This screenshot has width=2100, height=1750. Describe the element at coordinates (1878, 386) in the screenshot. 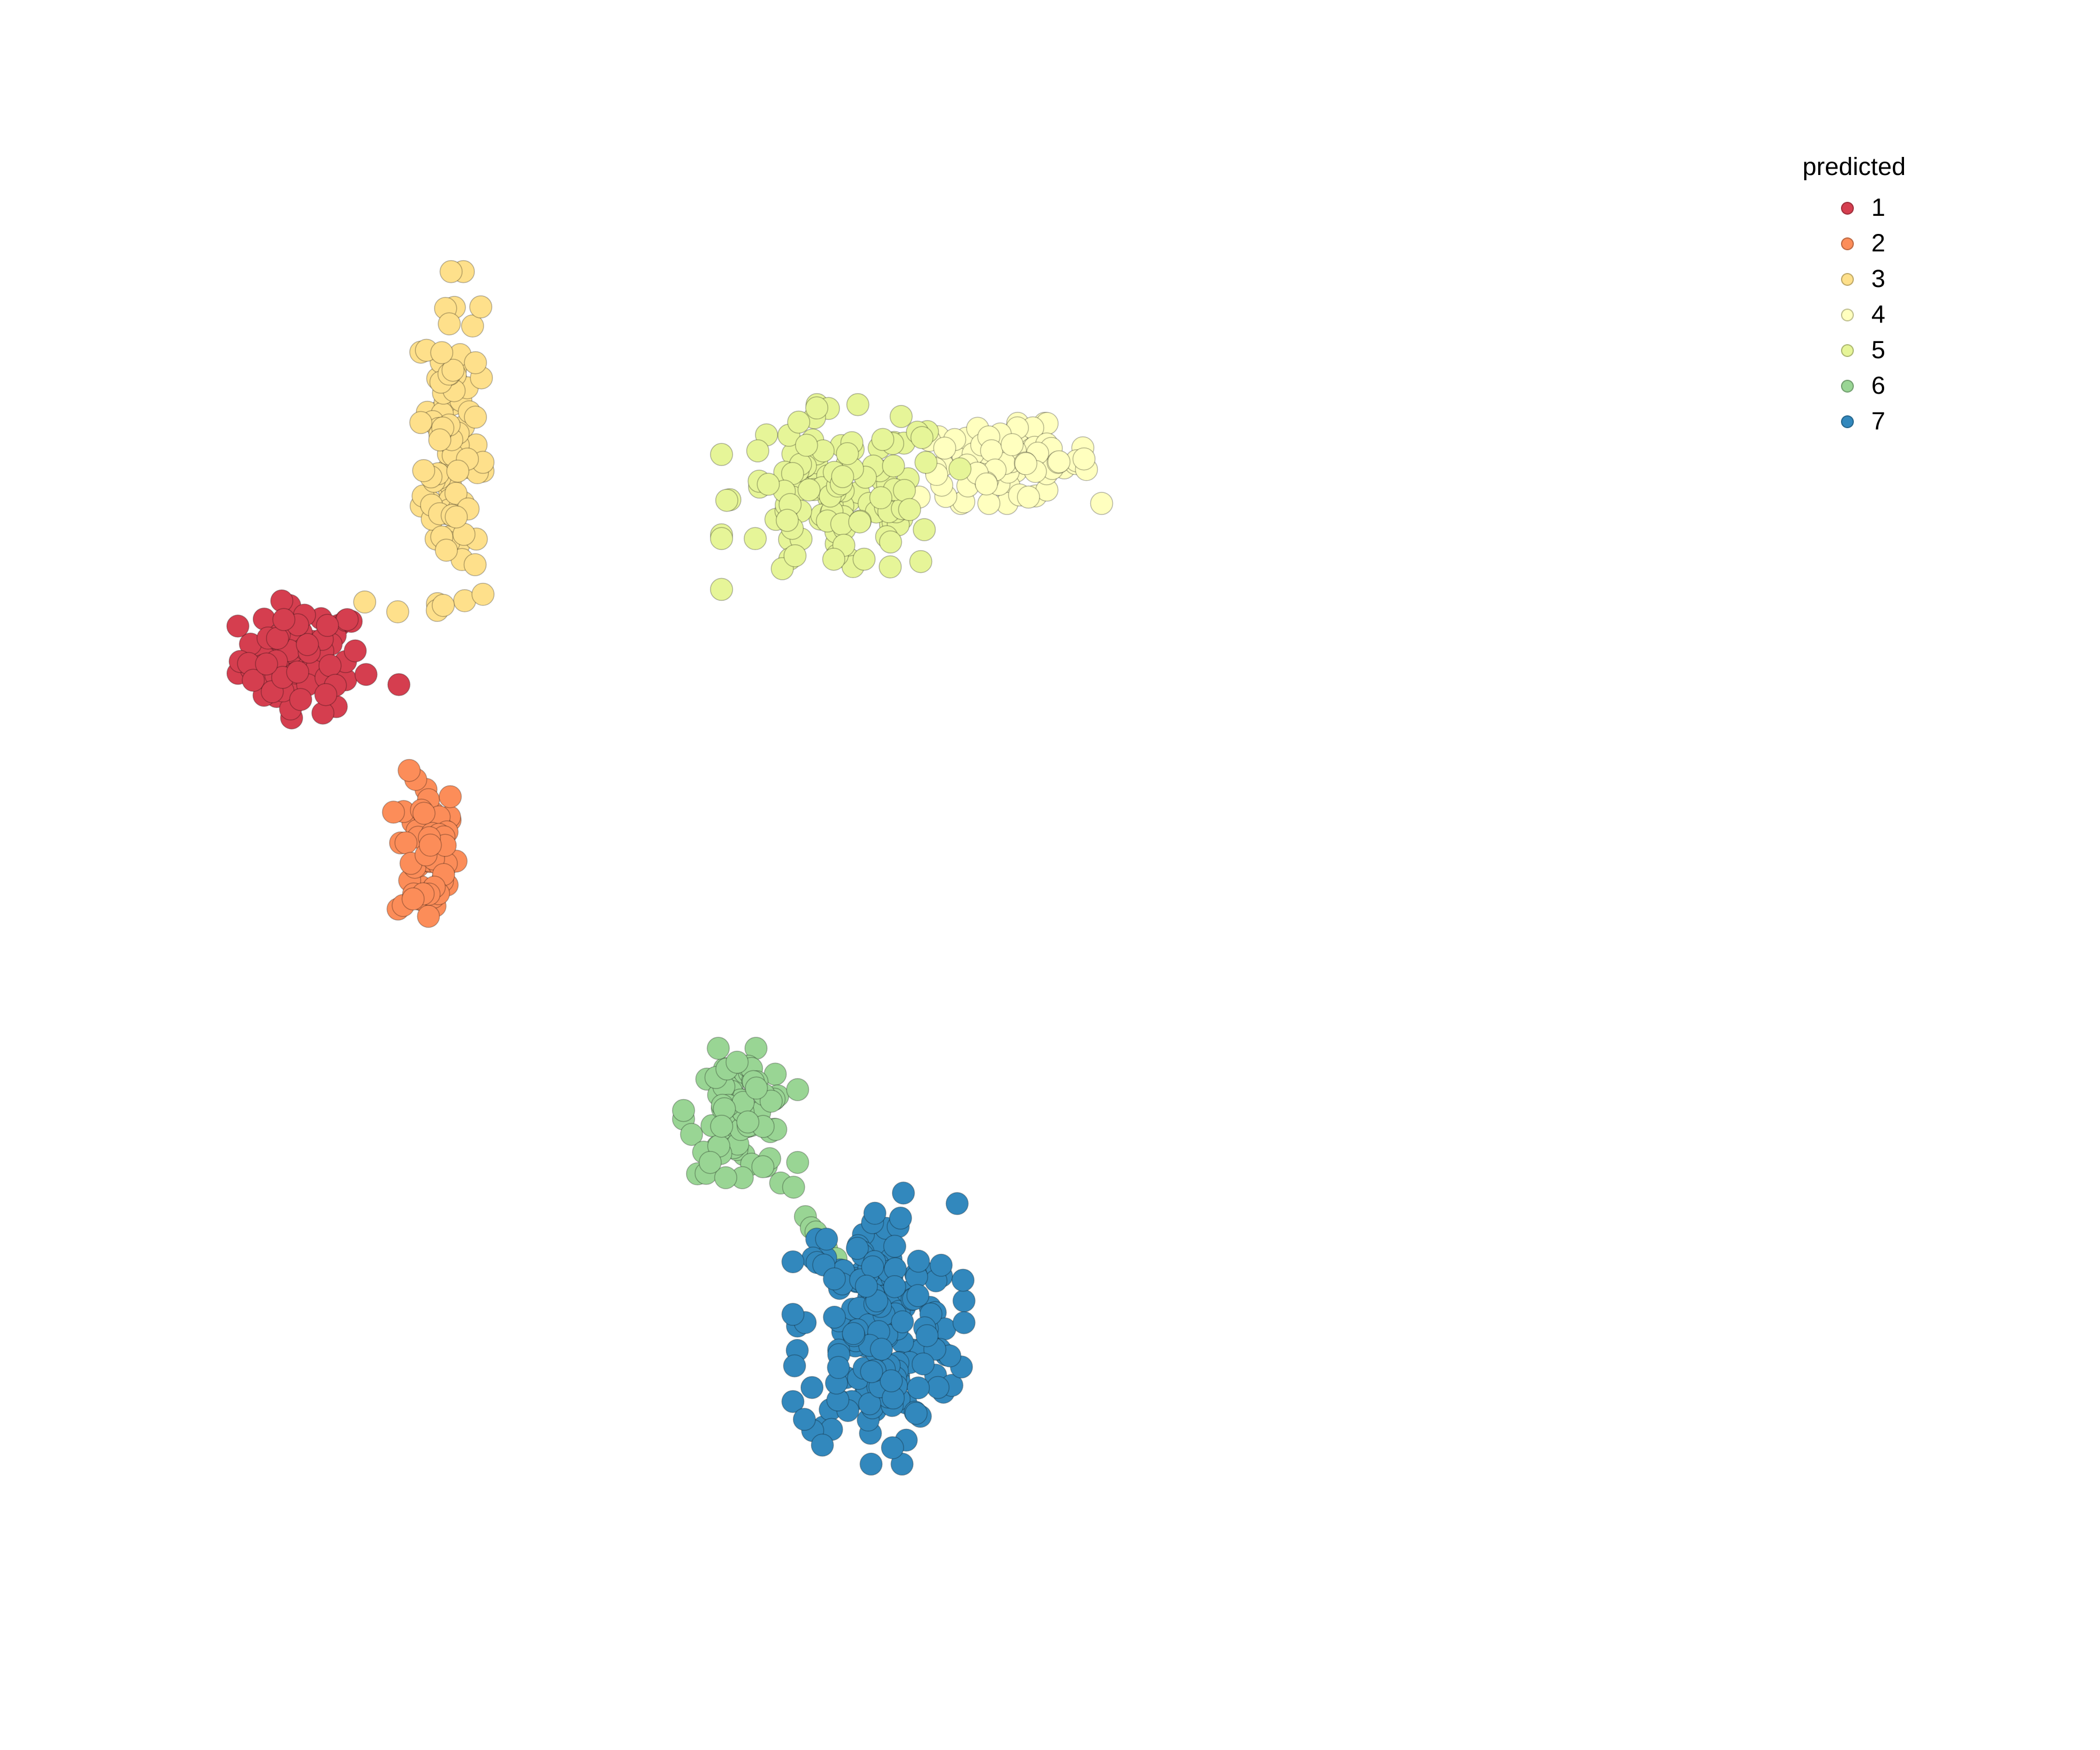

I see `legend-label-6: 6` at that location.